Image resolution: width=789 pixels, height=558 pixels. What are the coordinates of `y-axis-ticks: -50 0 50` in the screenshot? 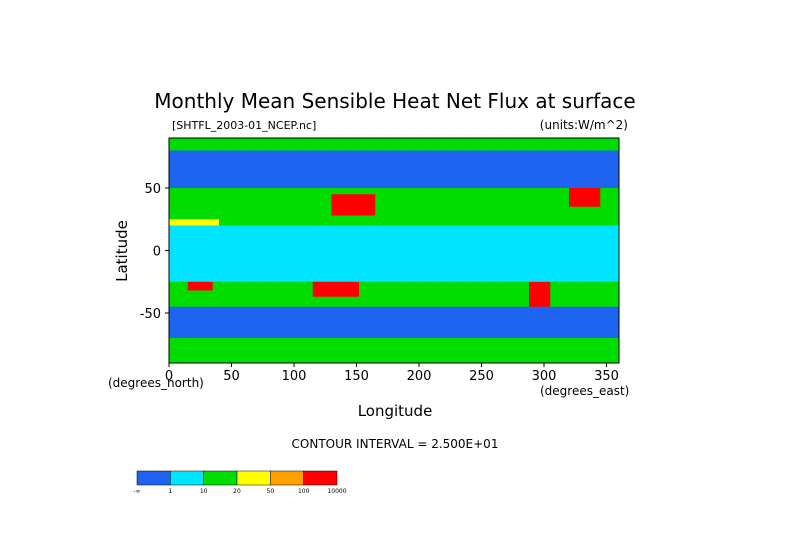 It's located at (154, 252).